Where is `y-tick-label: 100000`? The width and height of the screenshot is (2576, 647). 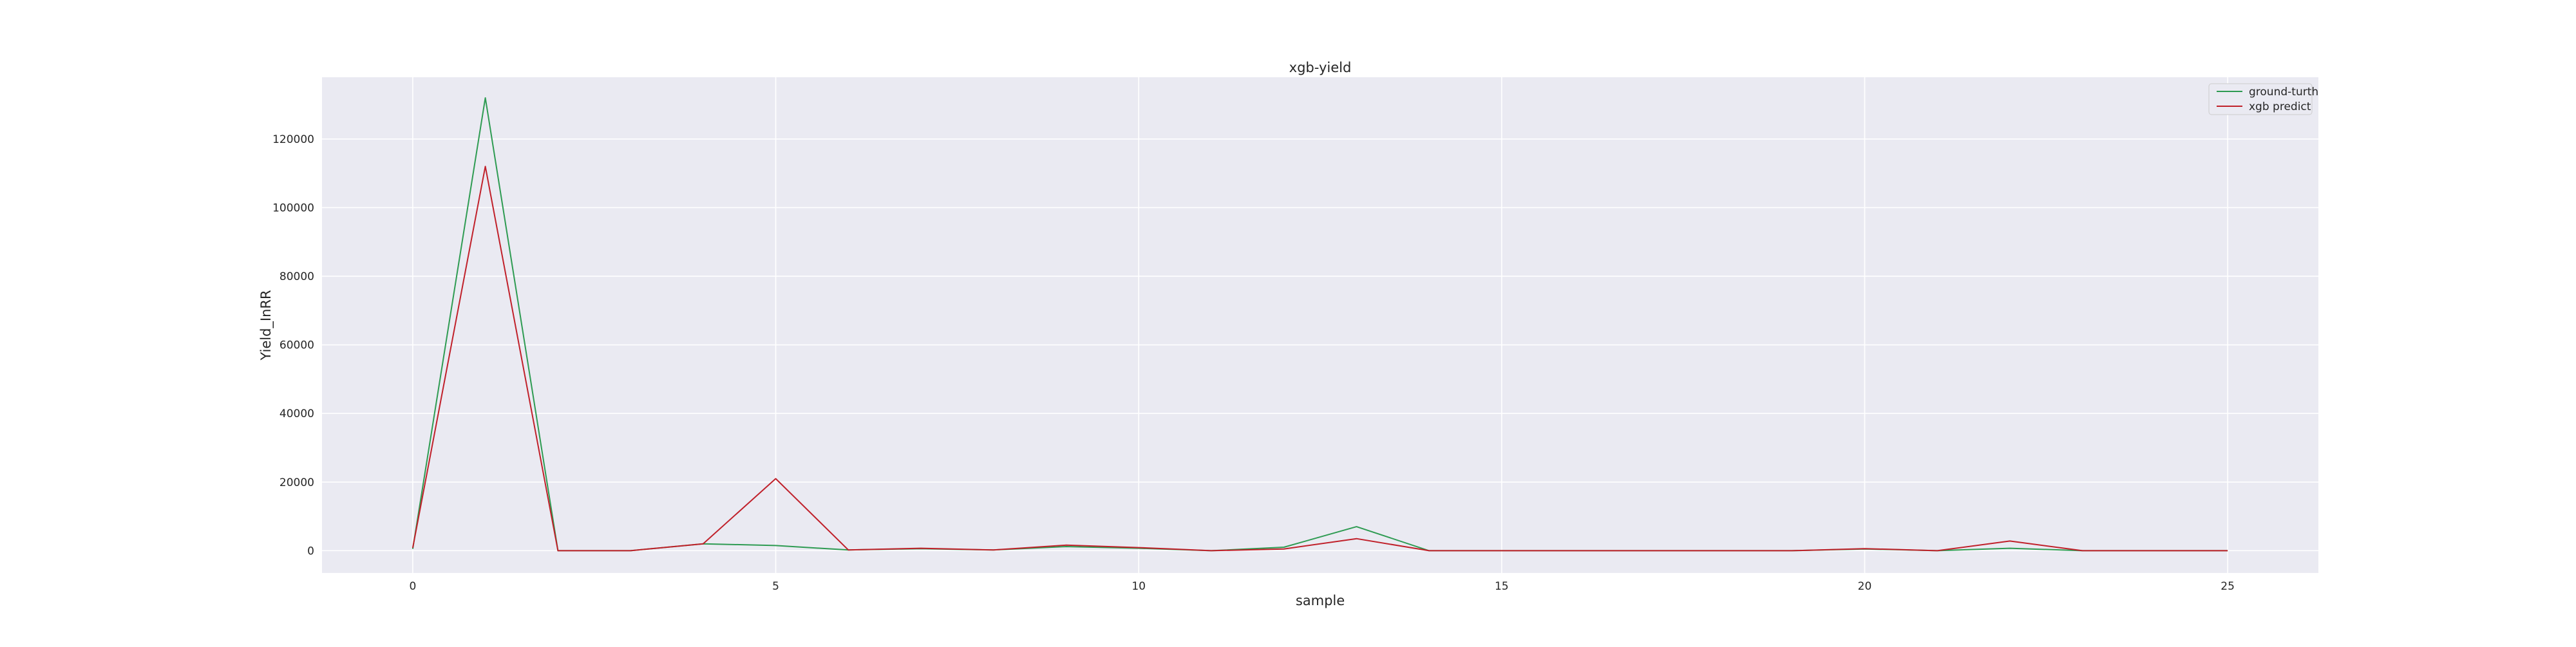
y-tick-label: 100000 is located at coordinates (293, 208).